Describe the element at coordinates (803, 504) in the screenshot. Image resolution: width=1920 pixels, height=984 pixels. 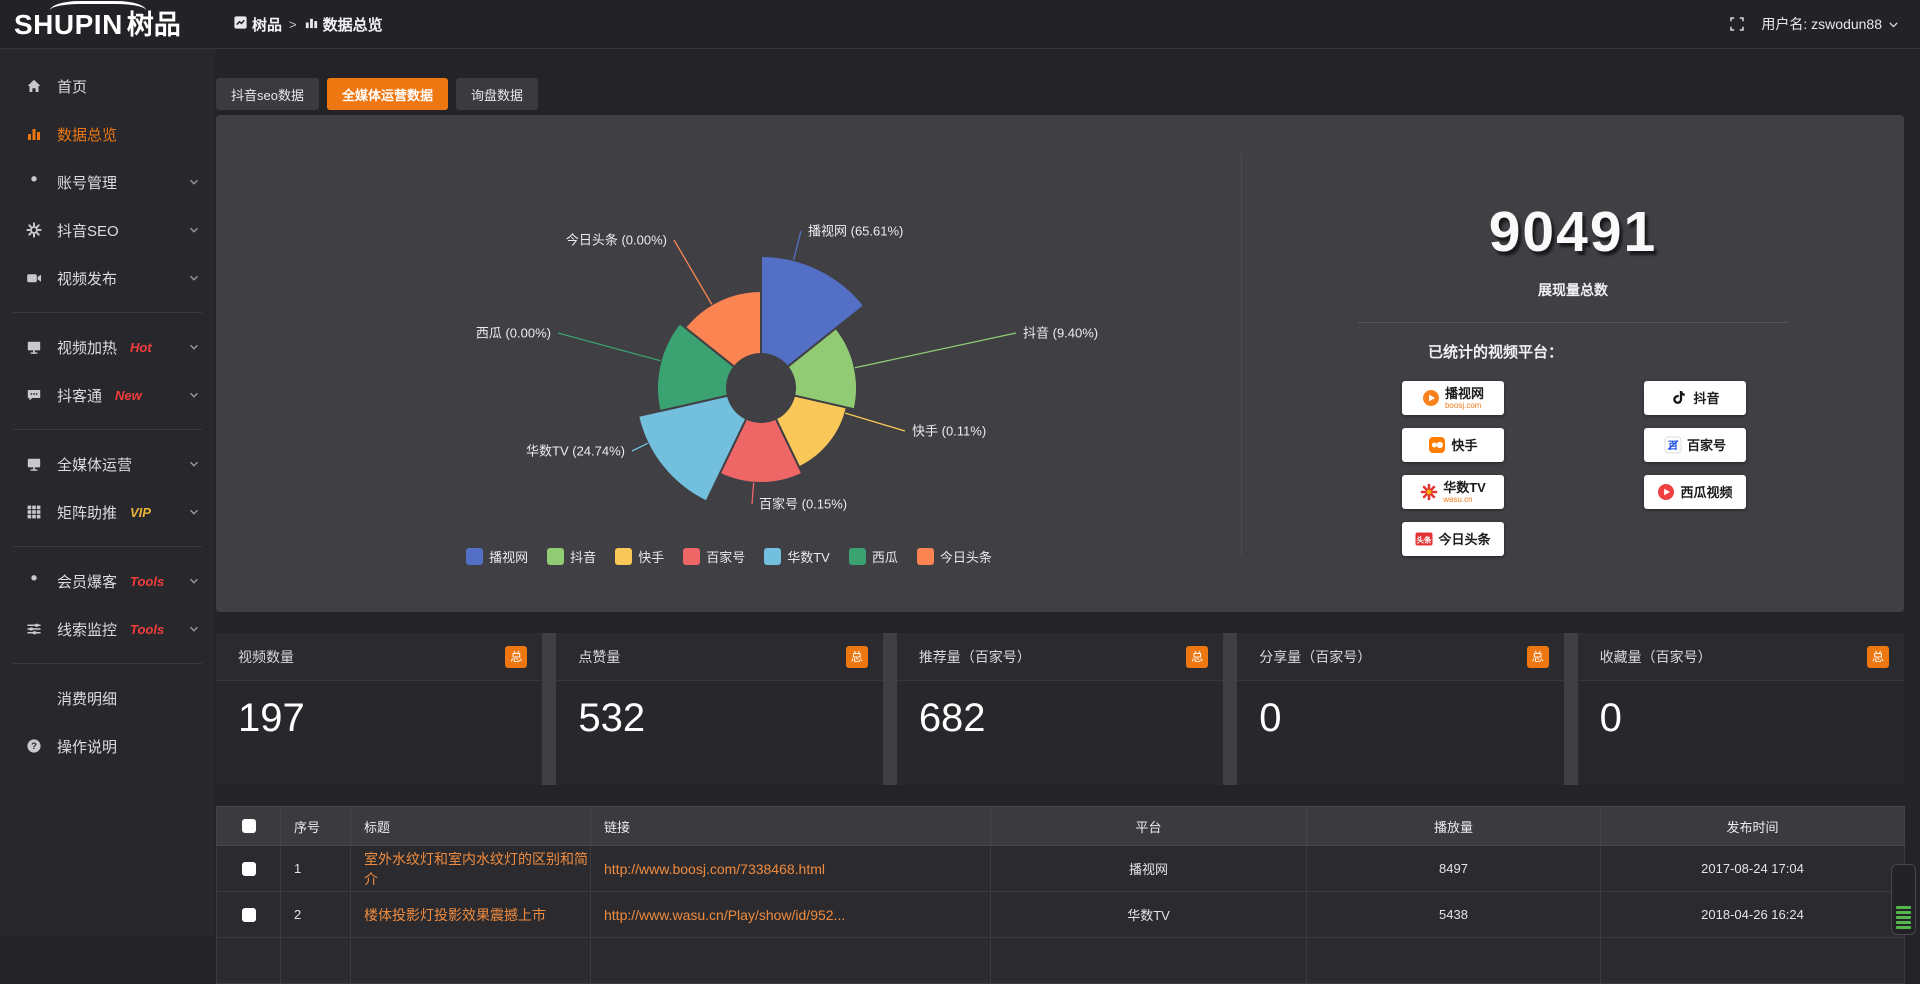
I see `pie-label-百家号: 百家号 (0.15%)` at that location.